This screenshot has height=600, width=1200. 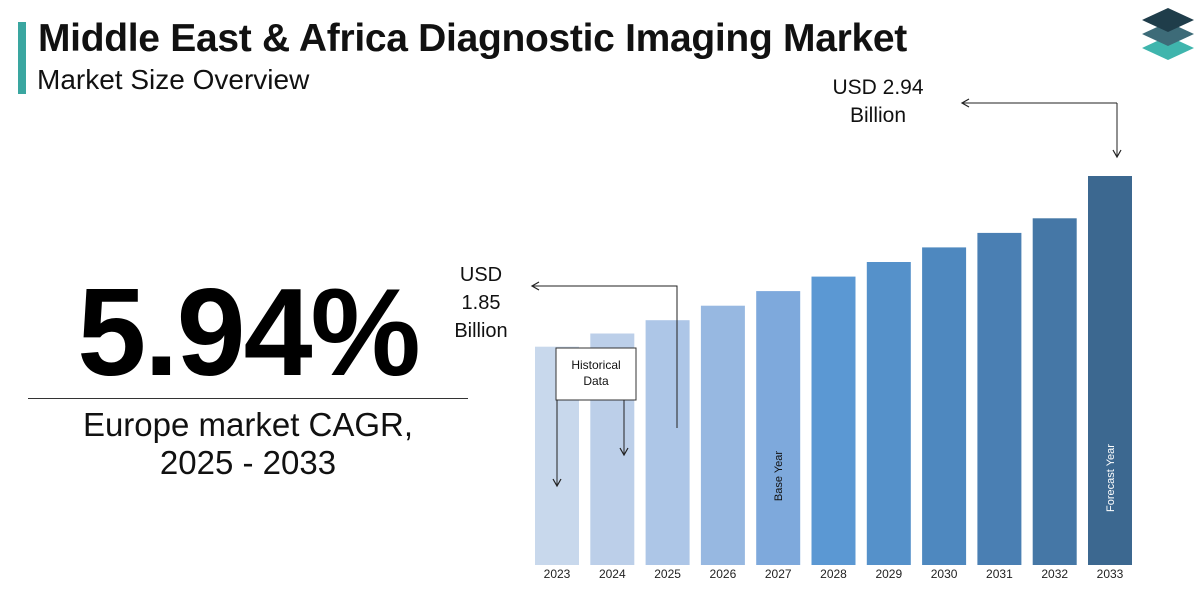 I want to click on historical-label-line2: Data, so click(x=596, y=381).